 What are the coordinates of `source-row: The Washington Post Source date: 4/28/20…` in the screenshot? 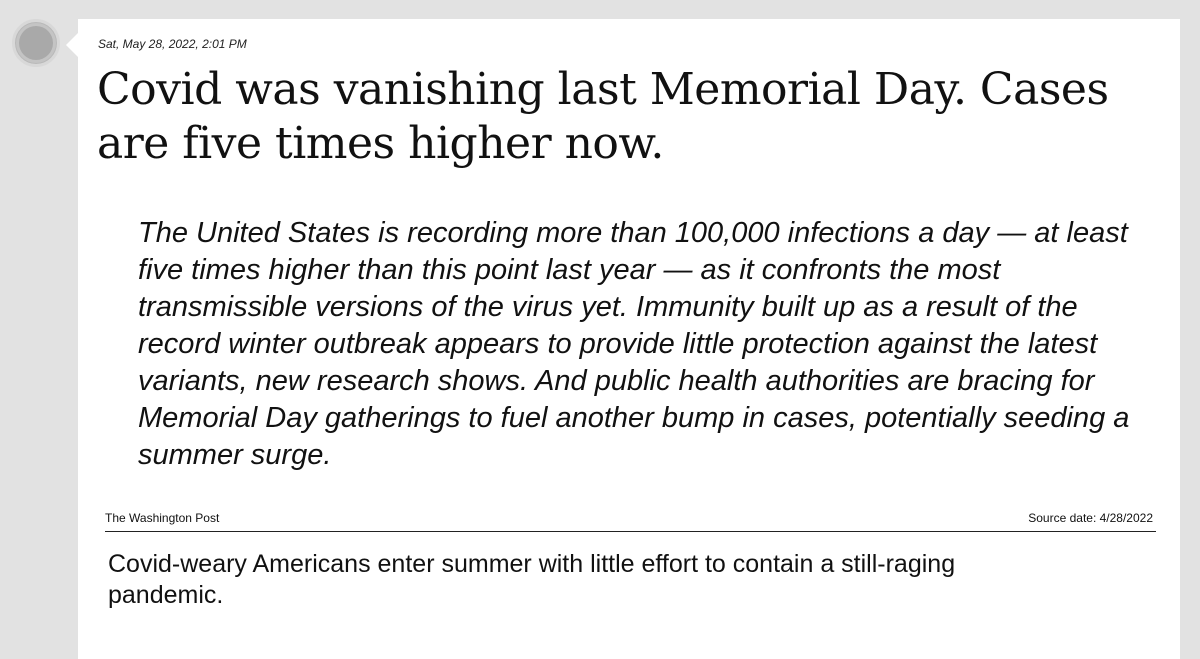 It's located at (630, 521).